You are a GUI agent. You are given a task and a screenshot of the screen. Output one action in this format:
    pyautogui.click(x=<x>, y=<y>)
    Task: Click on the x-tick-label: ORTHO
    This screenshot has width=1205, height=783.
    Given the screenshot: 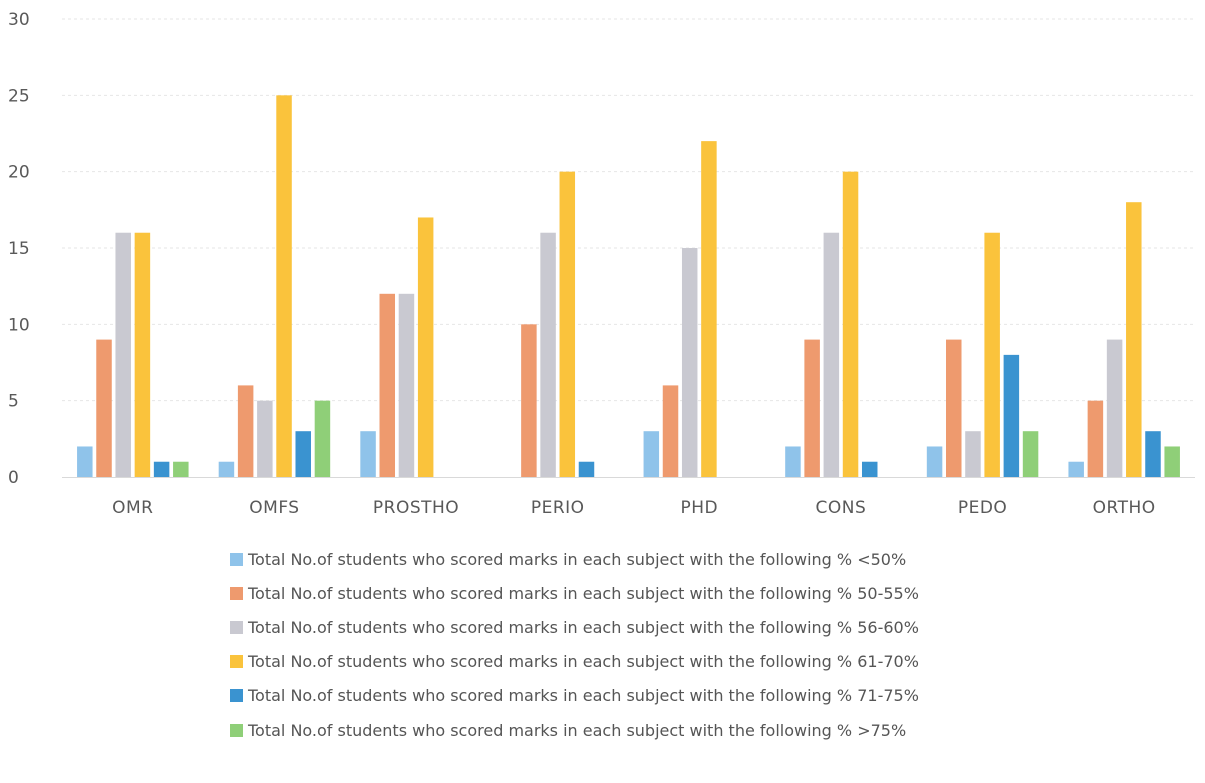 What is the action you would take?
    pyautogui.click(x=1124, y=508)
    